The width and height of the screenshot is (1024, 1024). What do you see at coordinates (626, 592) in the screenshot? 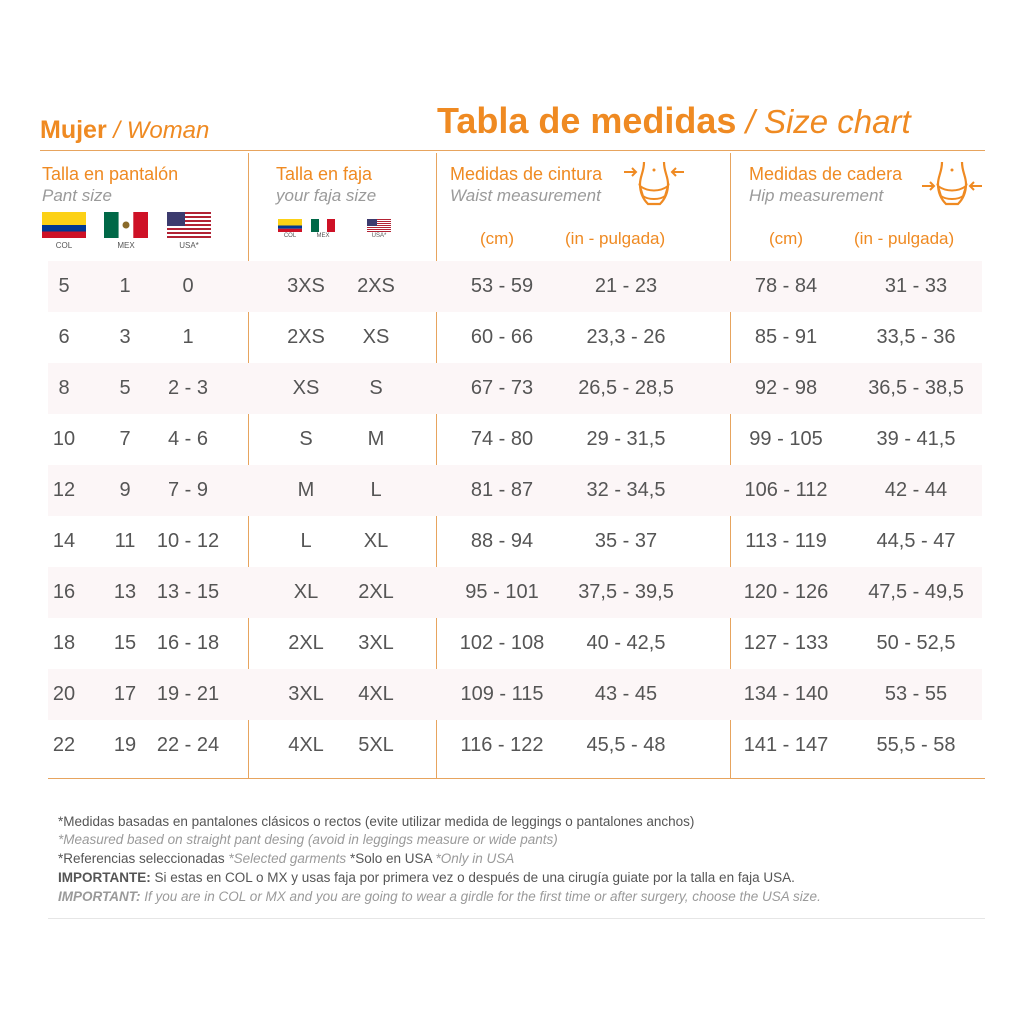
I see `table-cell: 37,5 - 39,5` at bounding box center [626, 592].